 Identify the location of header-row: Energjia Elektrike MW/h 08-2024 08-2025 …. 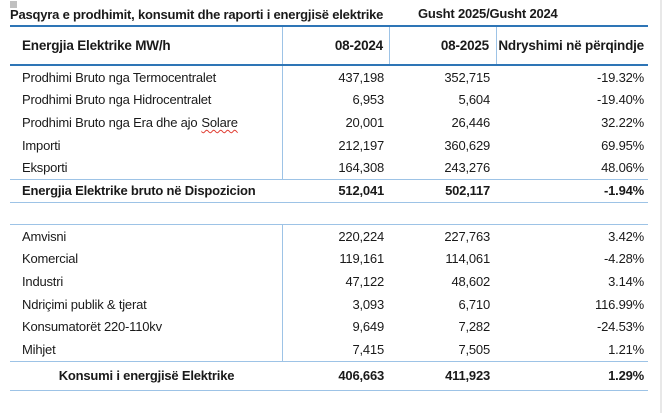
(329, 45).